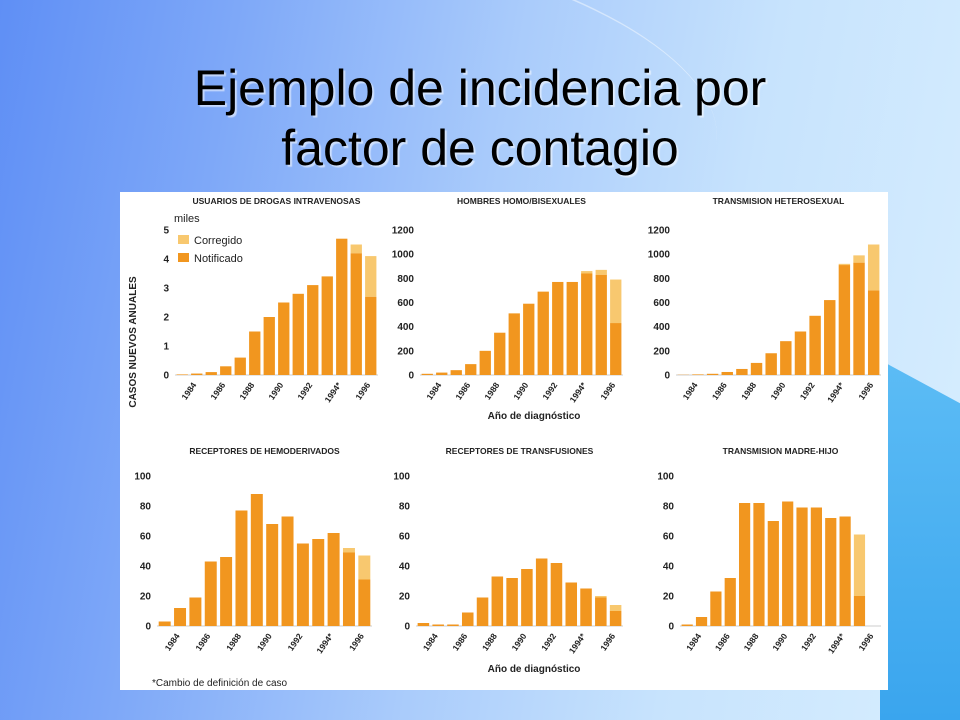 The image size is (960, 720). What do you see at coordinates (403, 255) in the screenshot?
I see `y-tick-label: 1000` at bounding box center [403, 255].